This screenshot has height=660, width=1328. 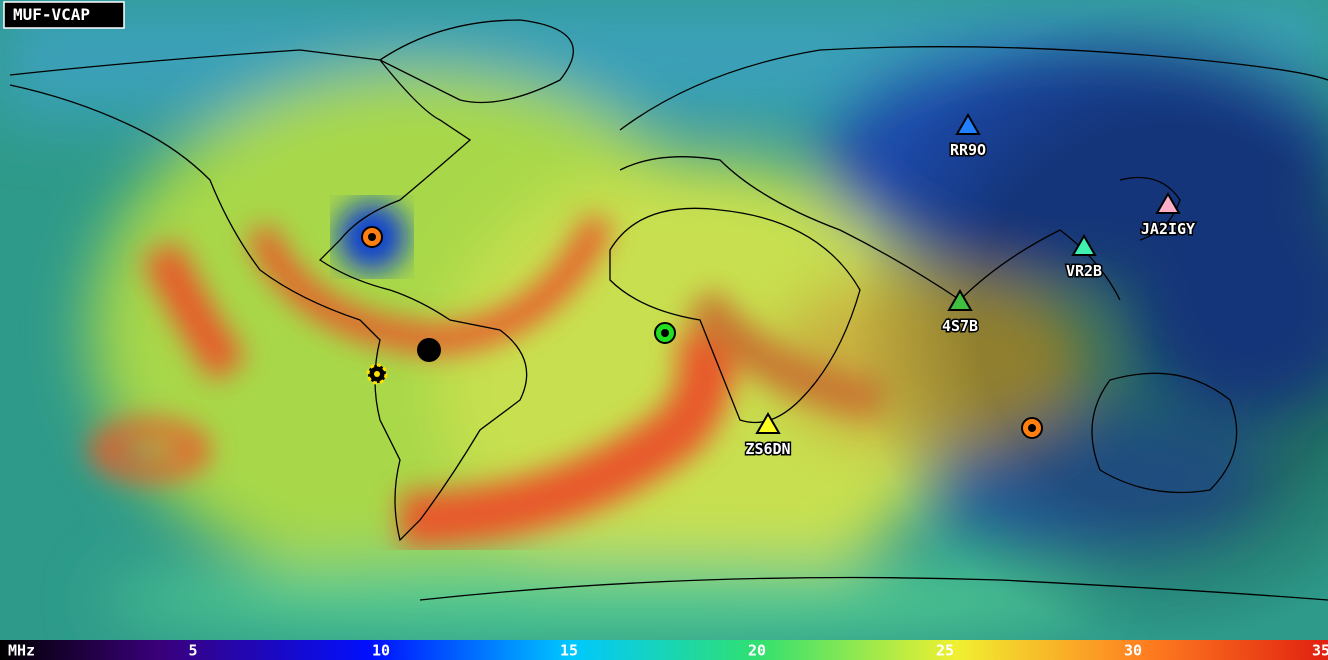 I want to click on station-label: VR2B, so click(x=1084, y=271).